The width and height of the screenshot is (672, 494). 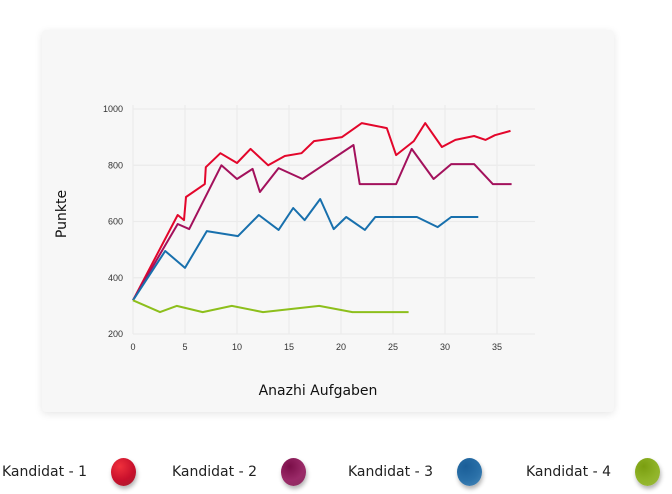 I want to click on legend-item-3: Kandidat - 3, so click(x=415, y=472).